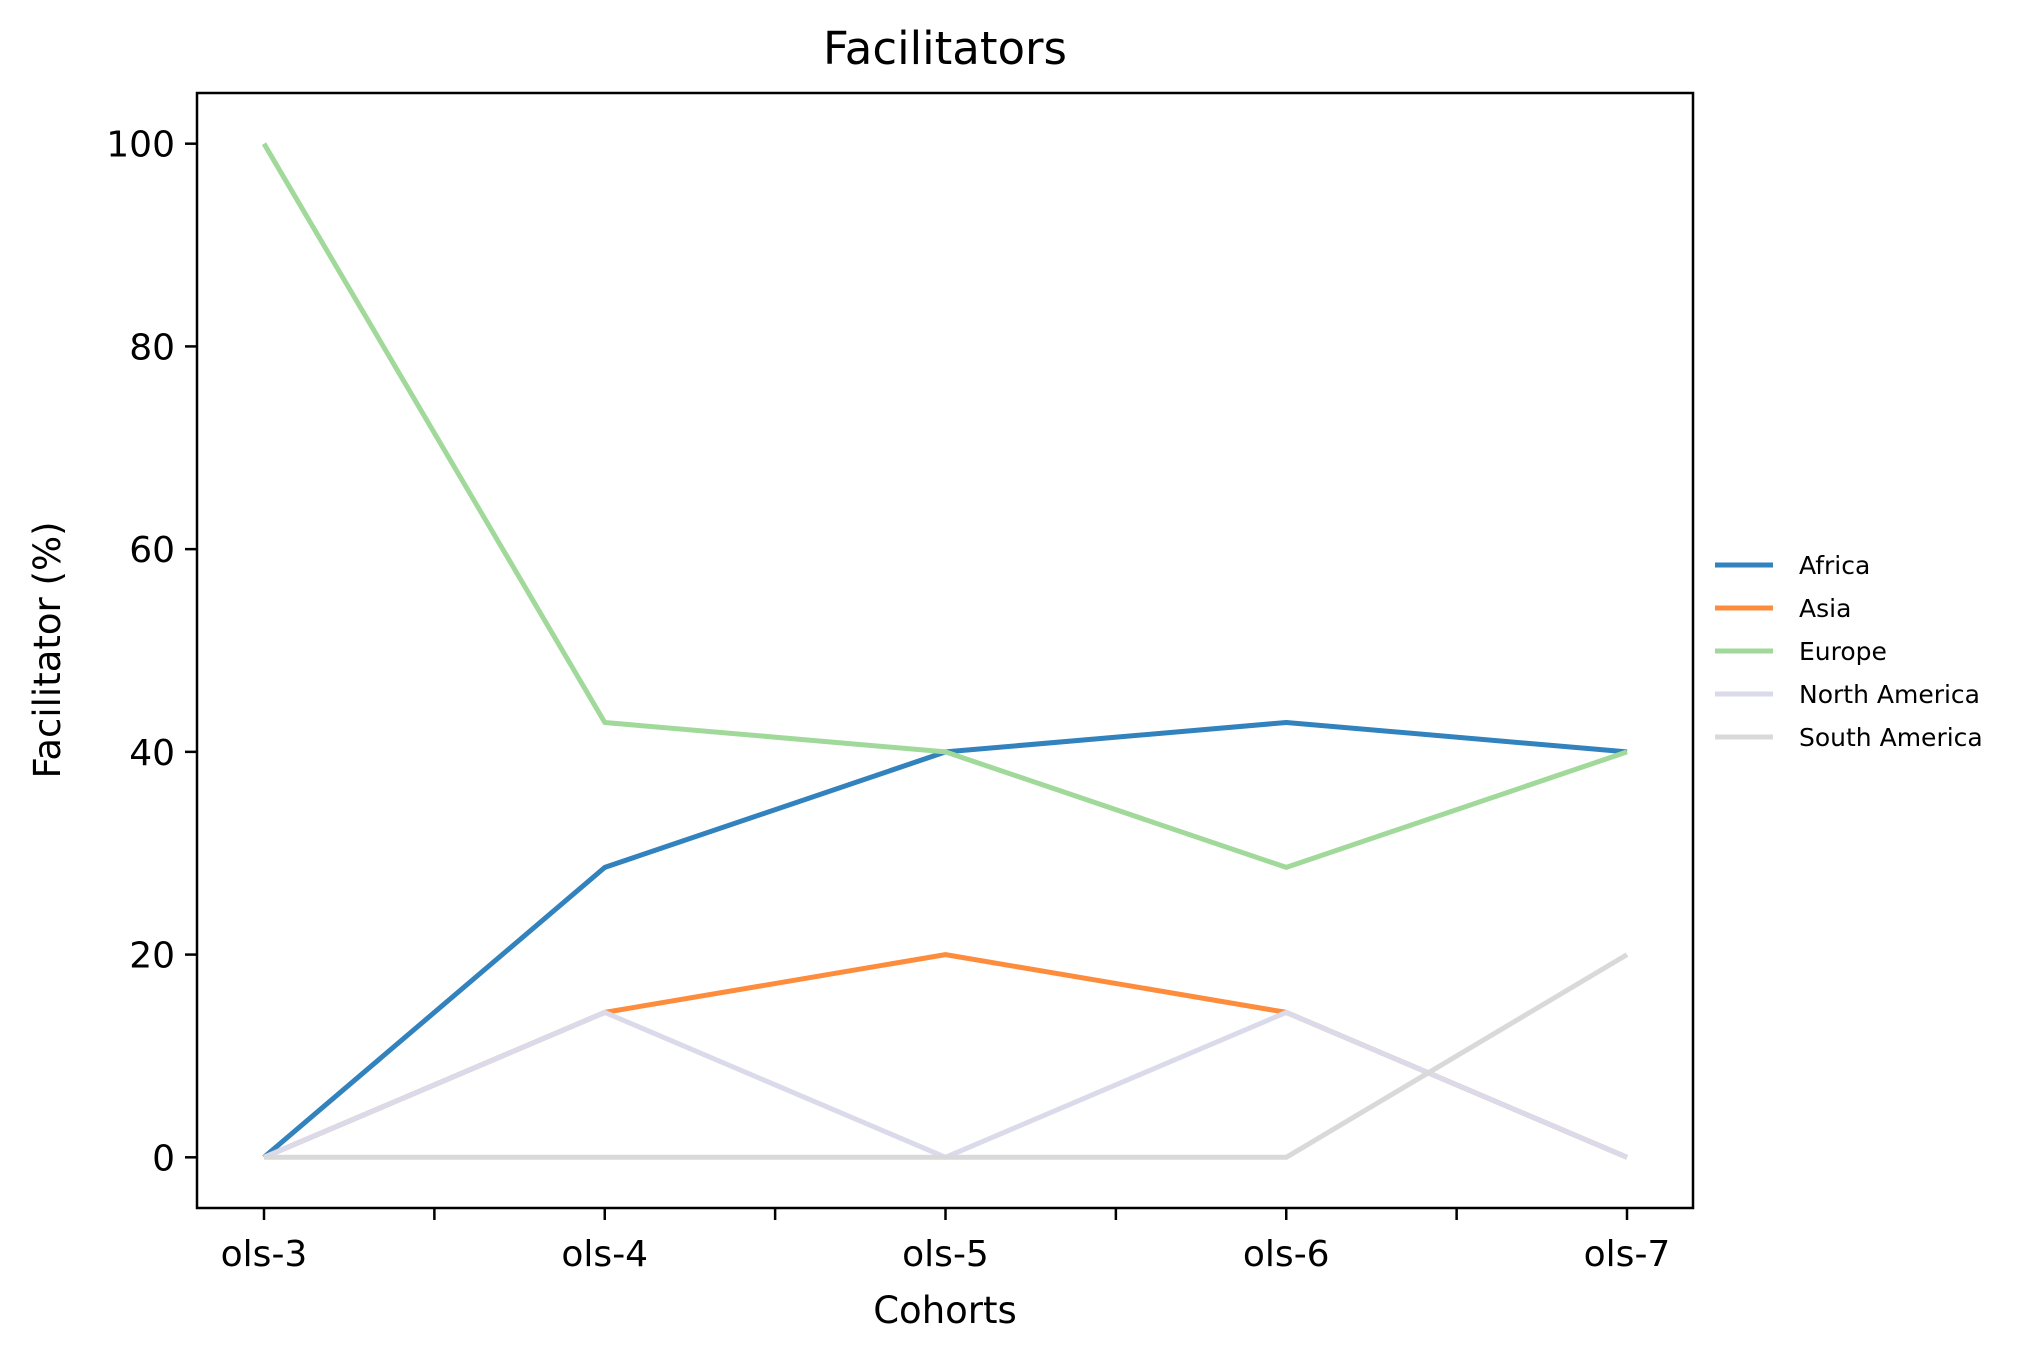 This screenshot has width=2044, height=1357. What do you see at coordinates (1627, 1254) in the screenshot?
I see `x-tick-label: ols-7` at bounding box center [1627, 1254].